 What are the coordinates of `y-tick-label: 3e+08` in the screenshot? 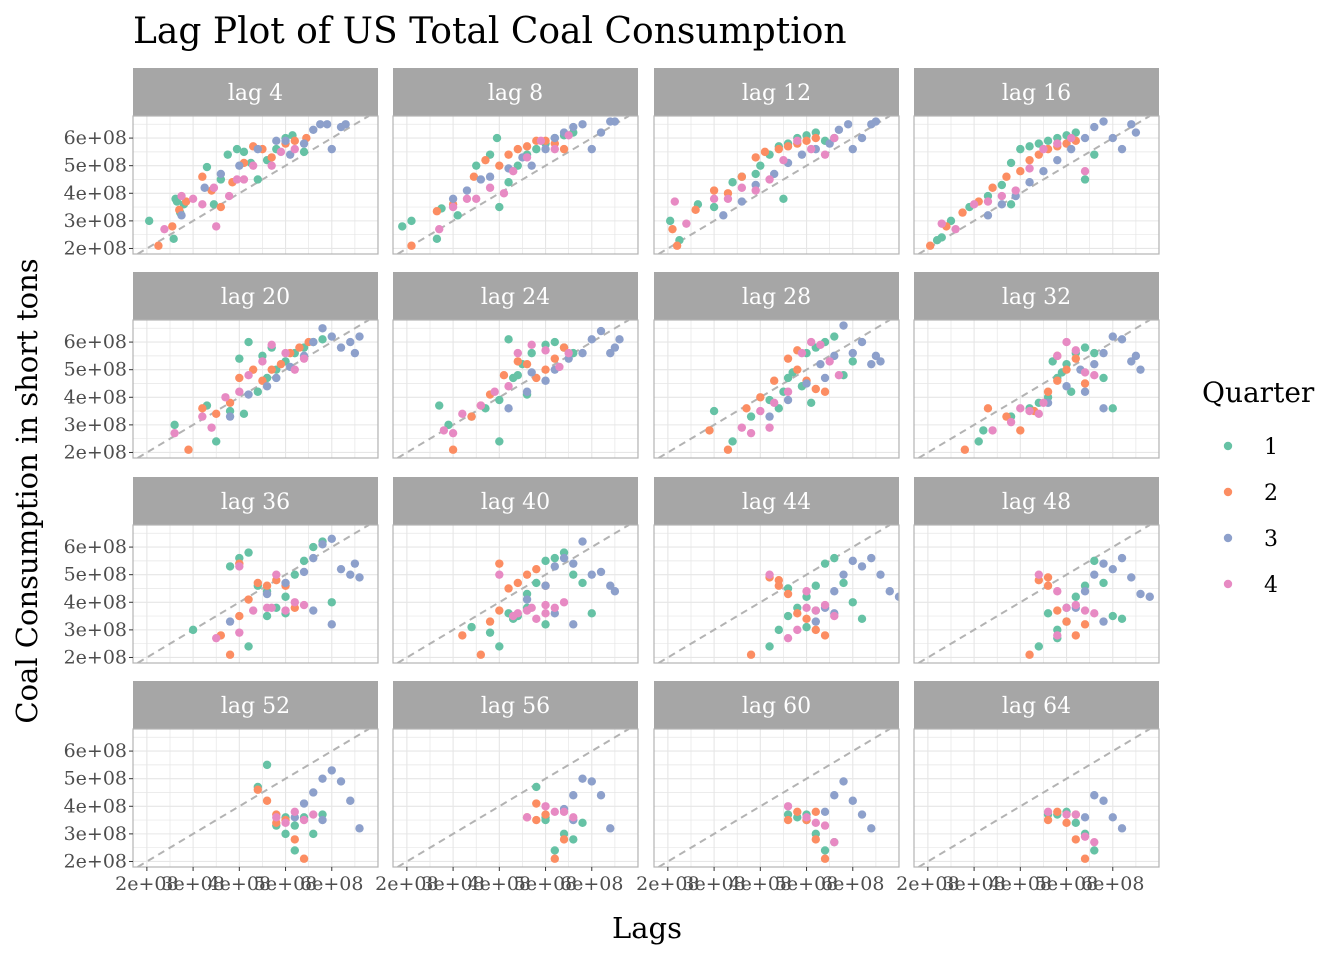 It's located at (95, 221).